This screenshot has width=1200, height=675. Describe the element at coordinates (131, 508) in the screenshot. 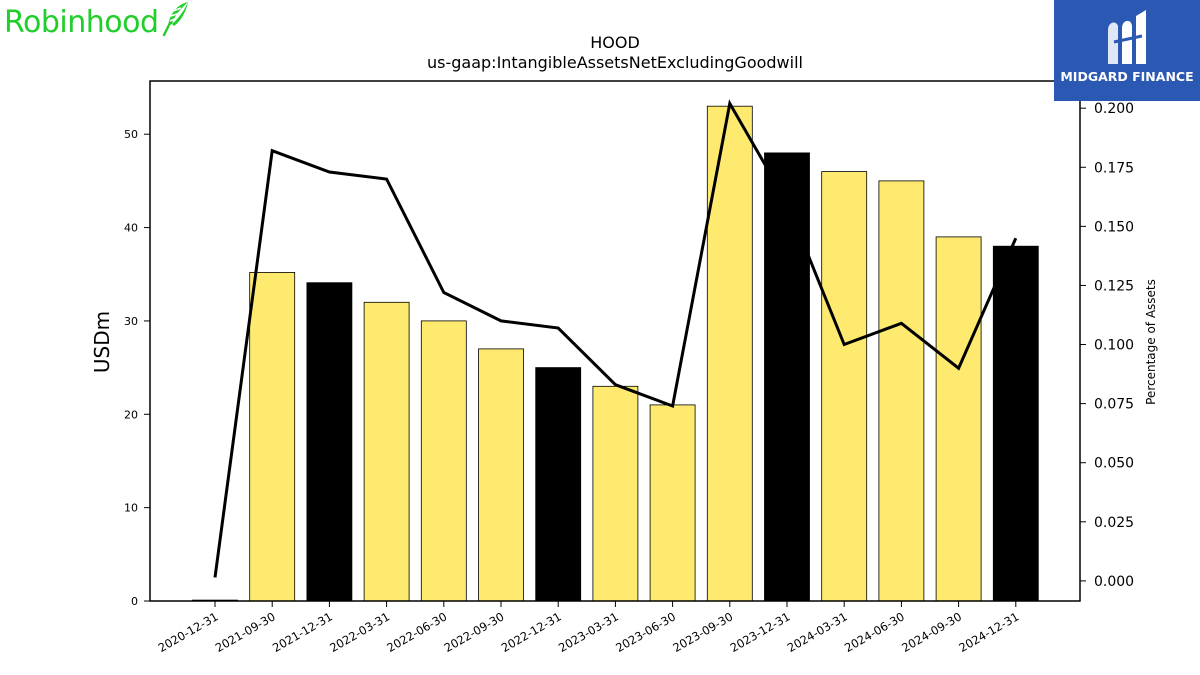

I see `left-tick-label: 10` at that location.